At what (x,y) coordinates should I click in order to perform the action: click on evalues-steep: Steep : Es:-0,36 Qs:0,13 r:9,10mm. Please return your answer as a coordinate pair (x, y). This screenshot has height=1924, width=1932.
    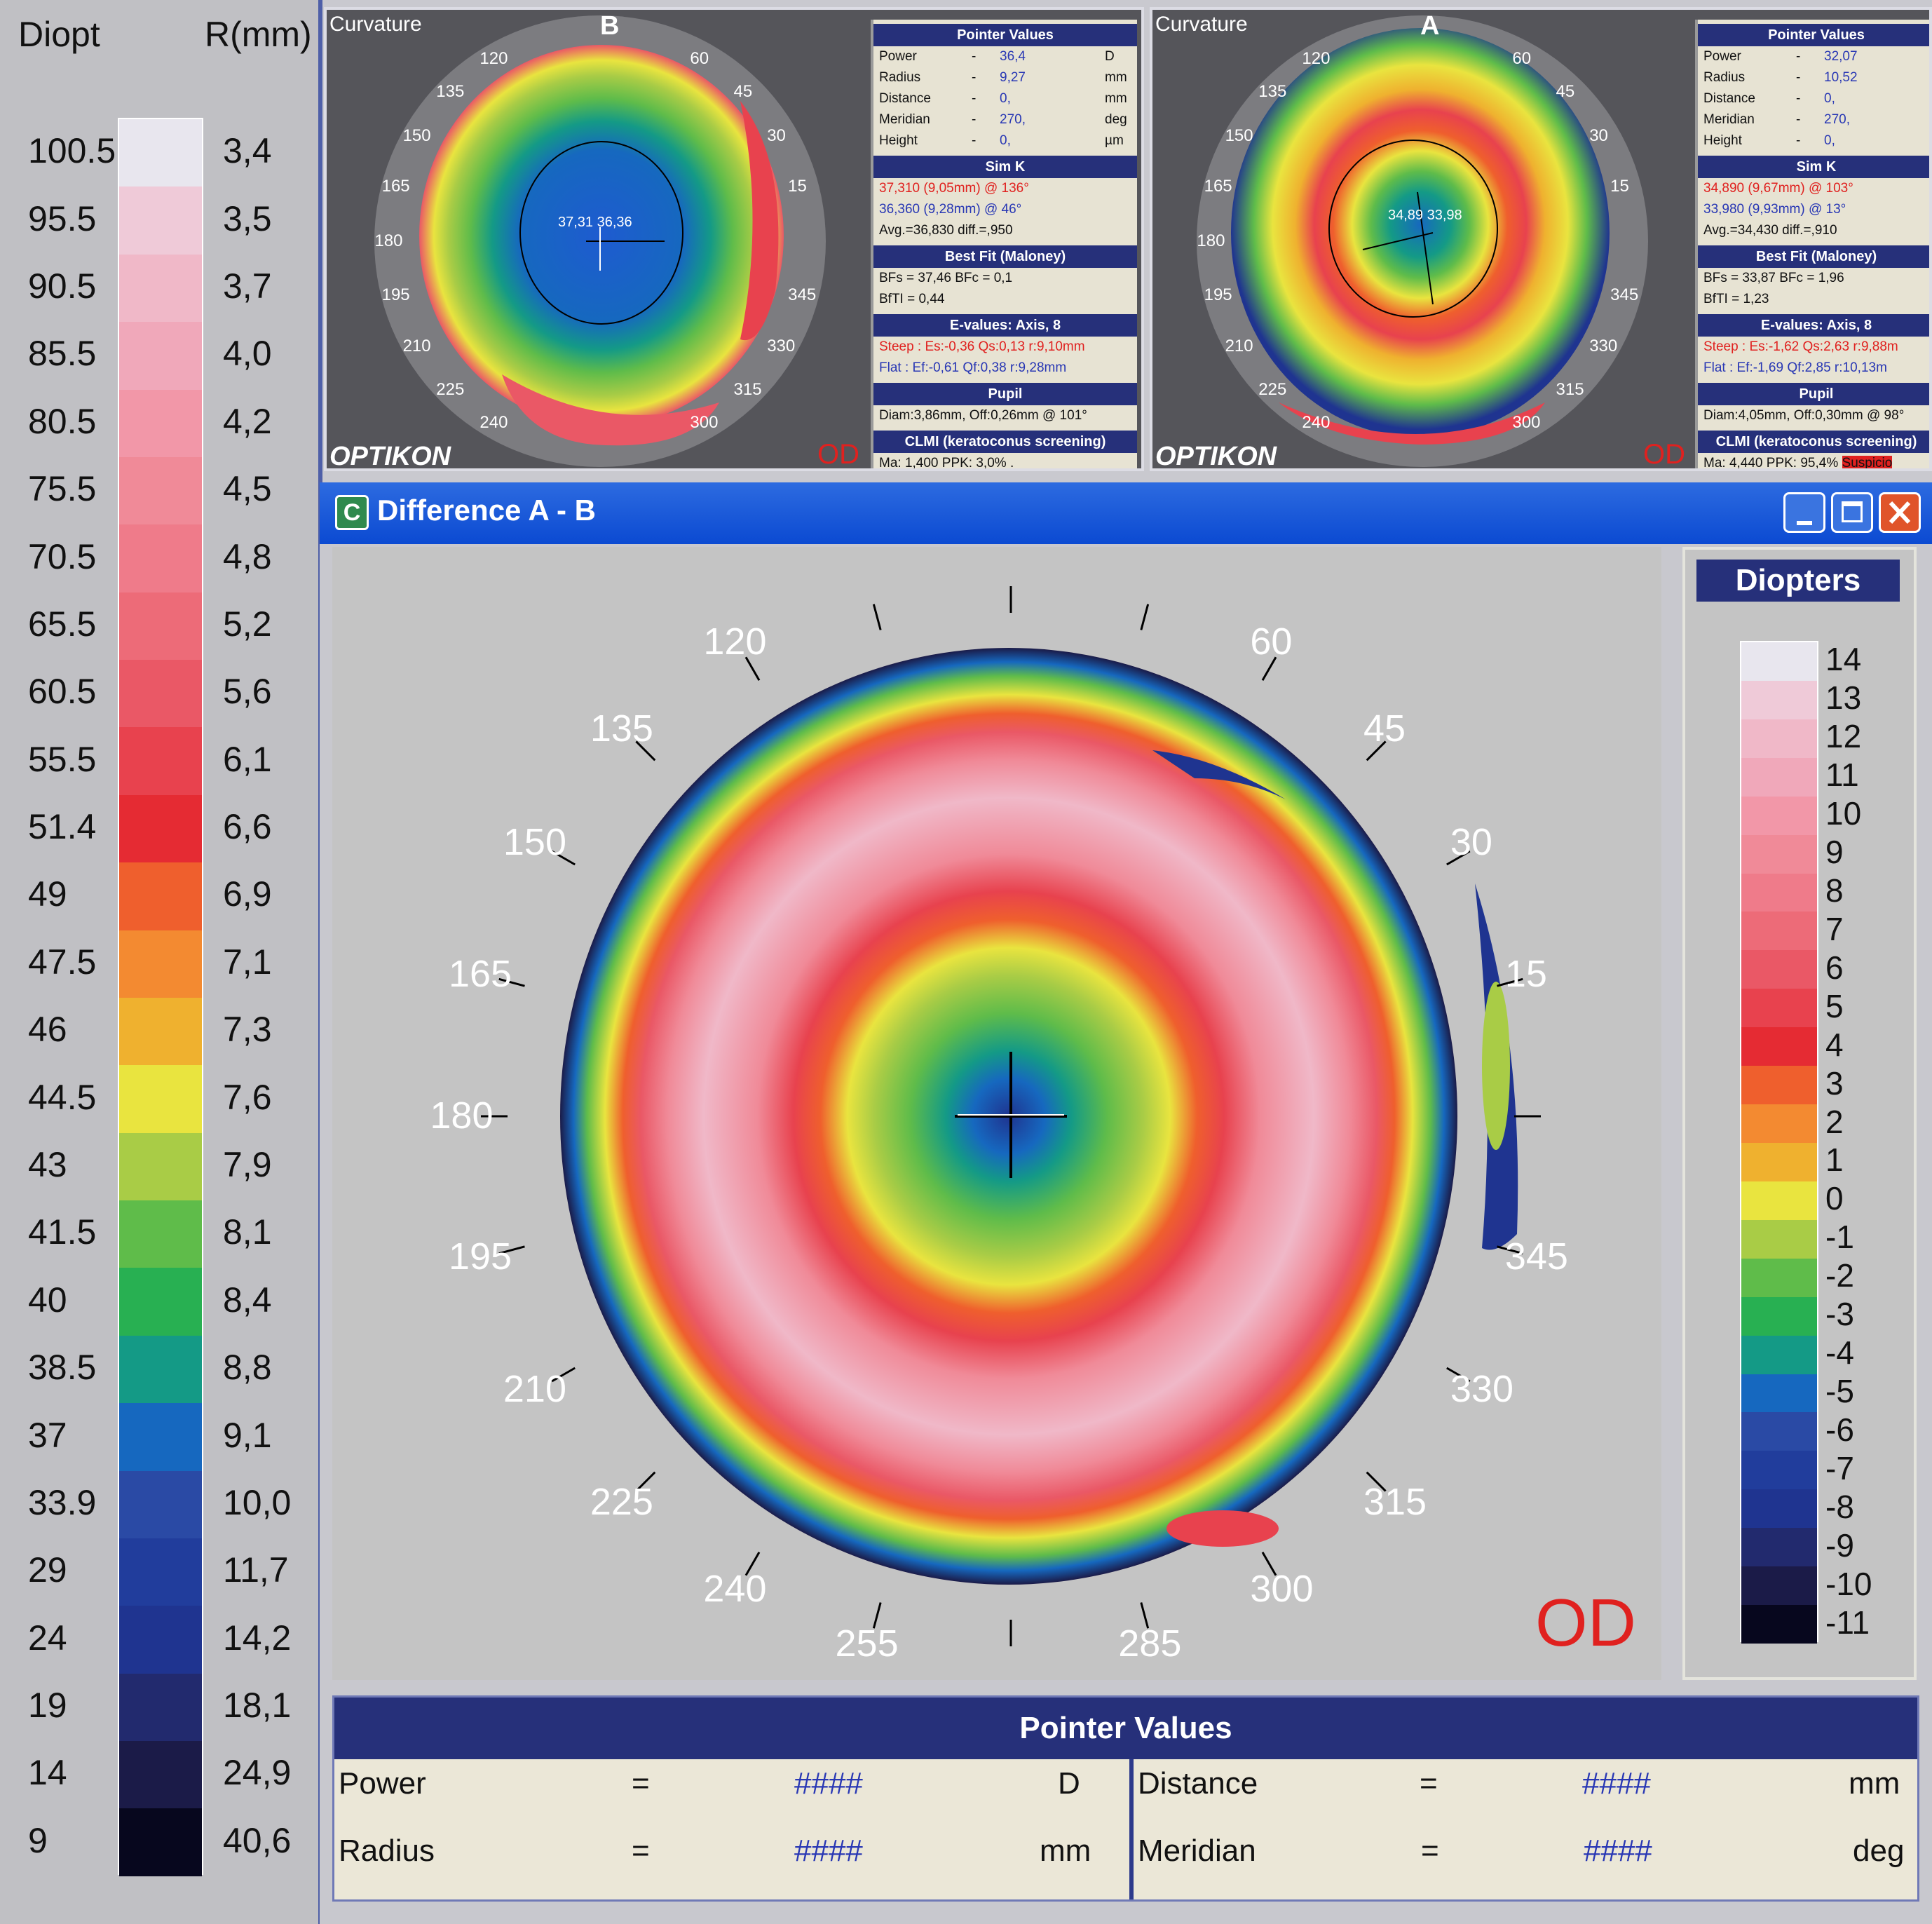
    Looking at the image, I should click on (982, 346).